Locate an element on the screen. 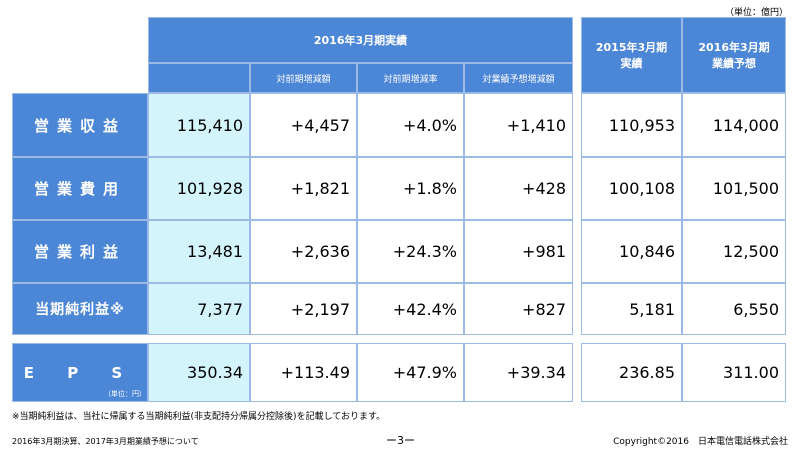 The image size is (800, 459). row-operating-expenses-prev-year: 100,108 is located at coordinates (631, 188).